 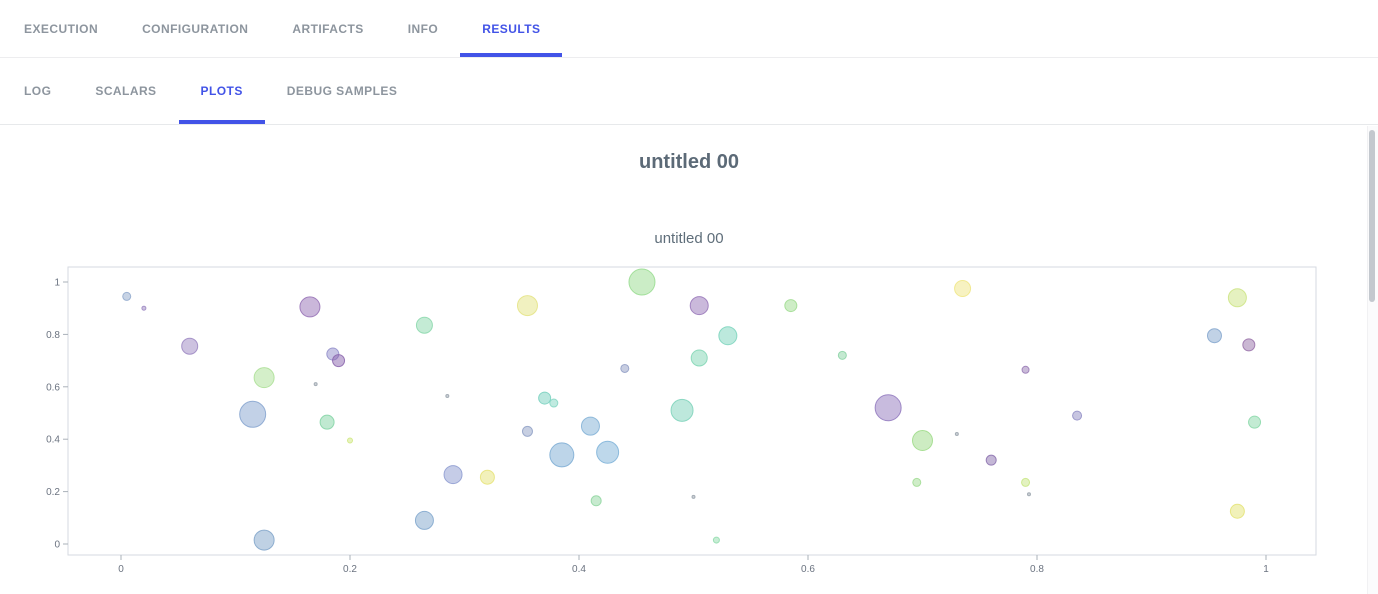 What do you see at coordinates (688, 162) in the screenshot?
I see `plot-section-title: untitled 00` at bounding box center [688, 162].